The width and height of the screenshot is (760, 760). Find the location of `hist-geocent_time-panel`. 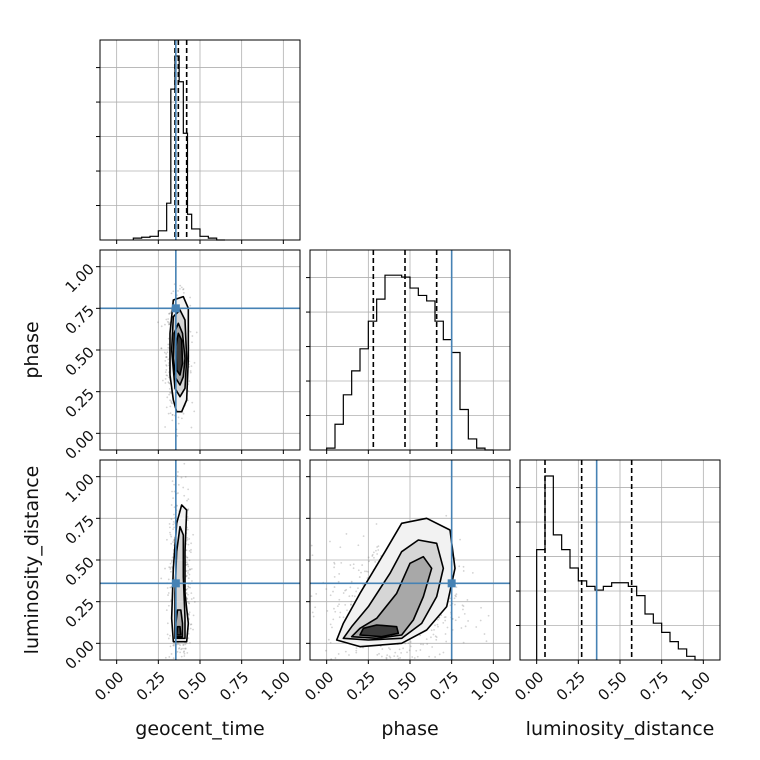

hist-geocent_time-panel is located at coordinates (198, 140).